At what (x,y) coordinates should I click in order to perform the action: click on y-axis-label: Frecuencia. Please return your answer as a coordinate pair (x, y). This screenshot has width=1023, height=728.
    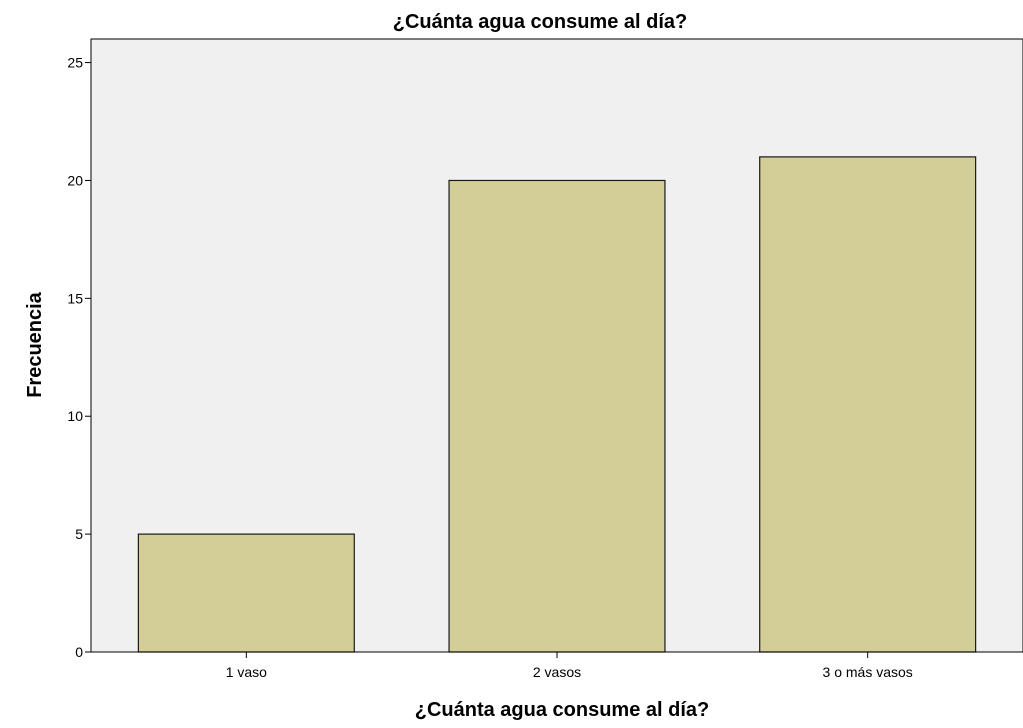
    Looking at the image, I should click on (35, 344).